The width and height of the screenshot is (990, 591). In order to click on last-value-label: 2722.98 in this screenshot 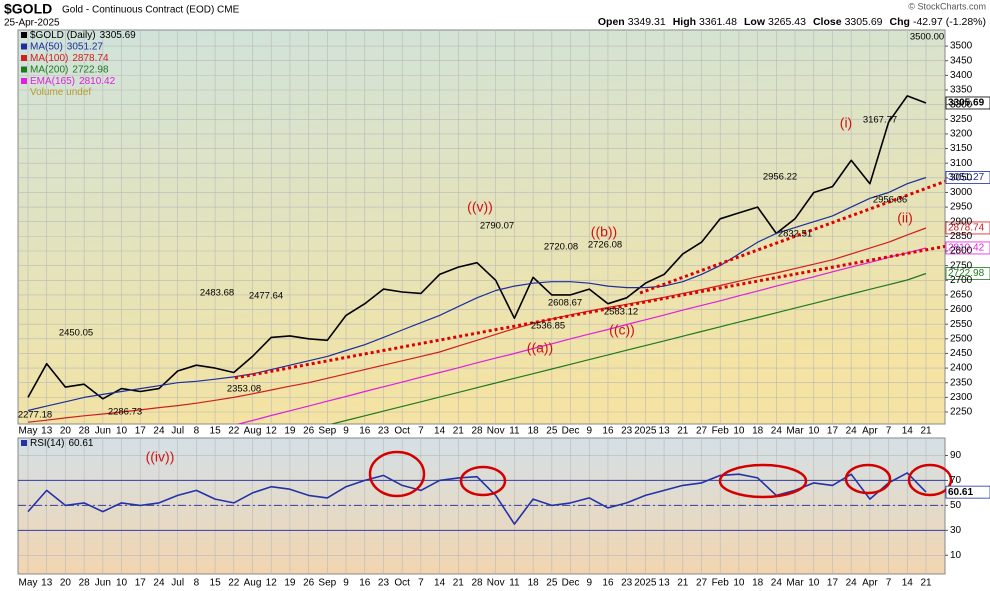, I will do `click(966, 273)`.